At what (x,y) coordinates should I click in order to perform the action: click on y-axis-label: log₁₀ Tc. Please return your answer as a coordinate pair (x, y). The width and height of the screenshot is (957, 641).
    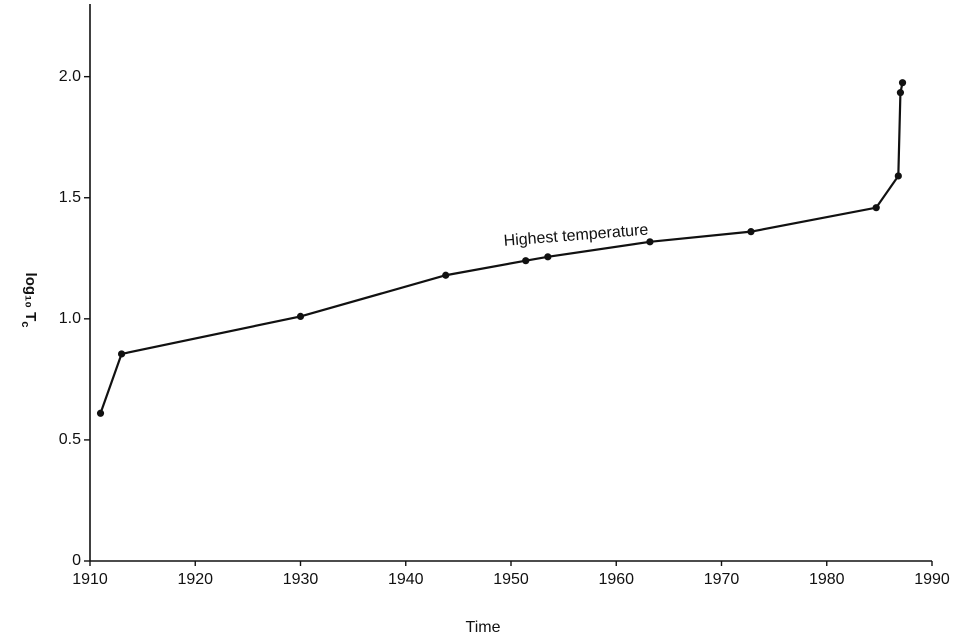
    Looking at the image, I should click on (29, 300).